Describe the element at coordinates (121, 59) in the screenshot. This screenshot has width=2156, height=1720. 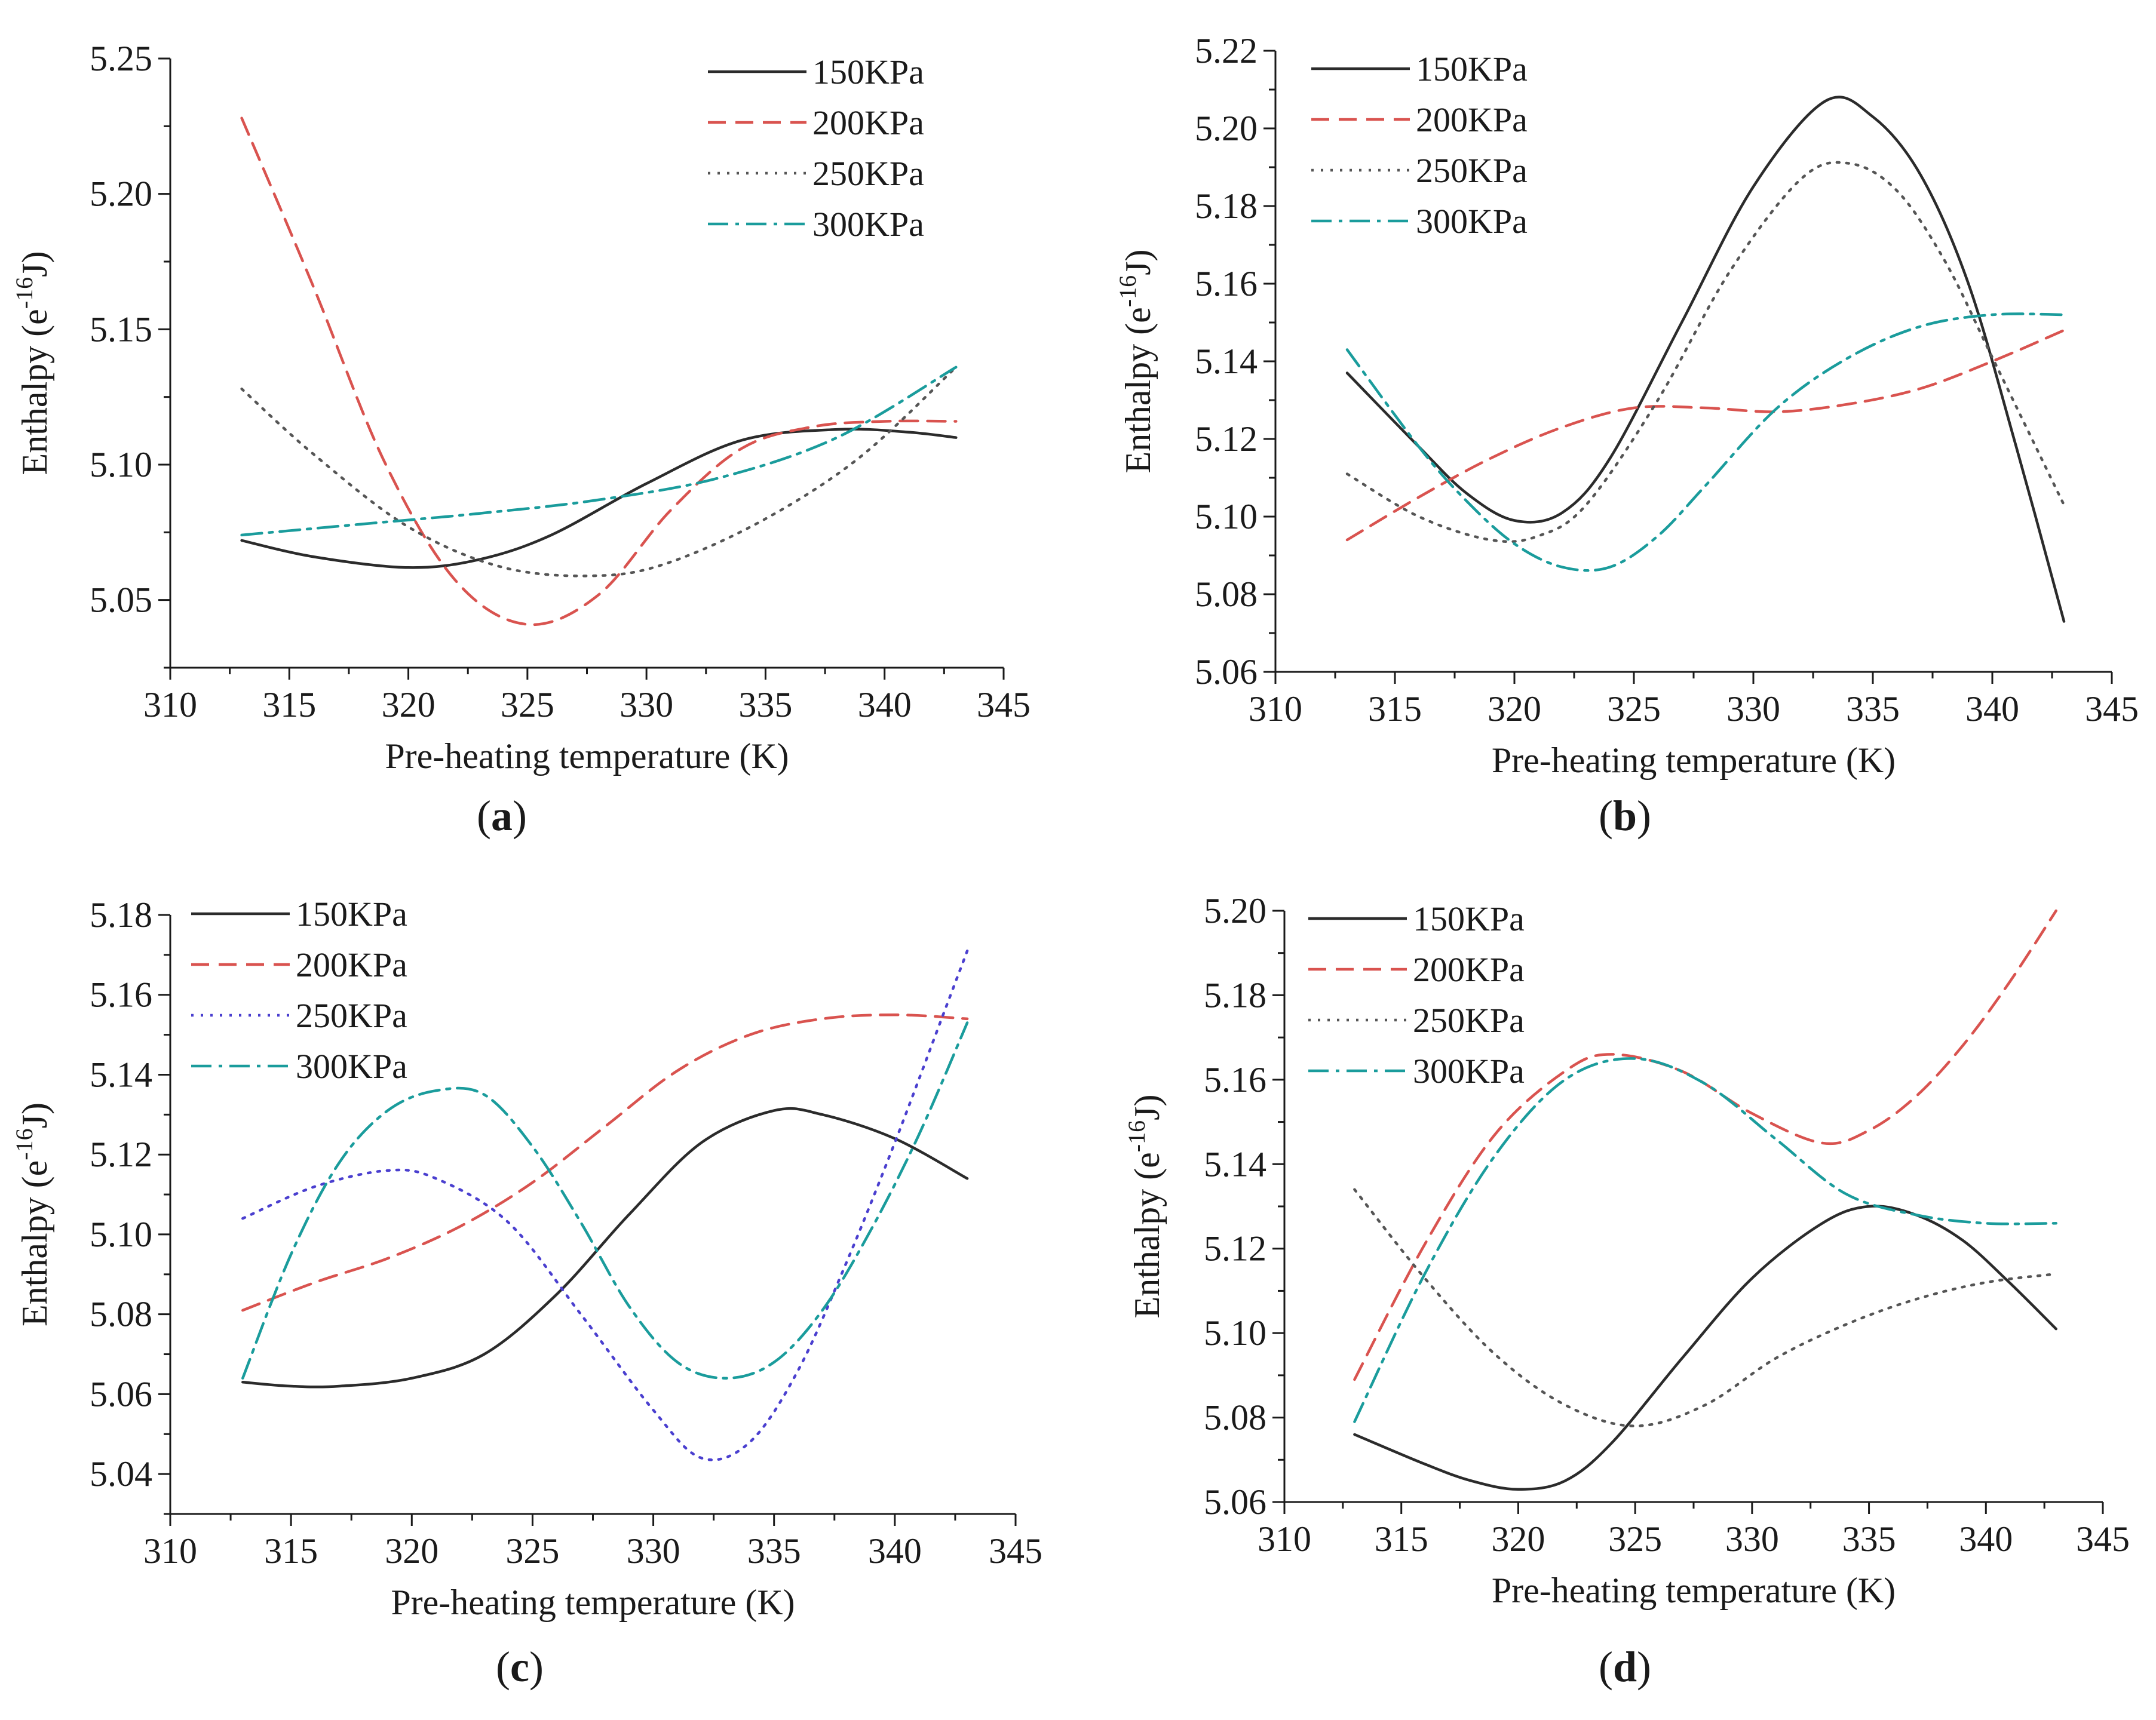
I see `y-tick-label: 5.25` at that location.